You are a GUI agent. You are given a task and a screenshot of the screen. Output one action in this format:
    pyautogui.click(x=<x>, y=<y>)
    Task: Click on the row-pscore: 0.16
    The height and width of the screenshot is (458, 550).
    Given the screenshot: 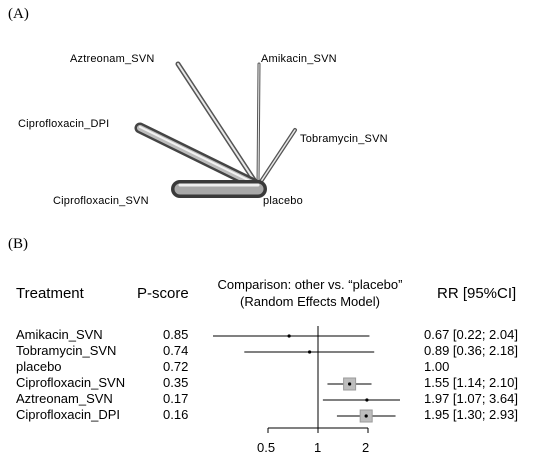 What is the action you would take?
    pyautogui.click(x=176, y=414)
    